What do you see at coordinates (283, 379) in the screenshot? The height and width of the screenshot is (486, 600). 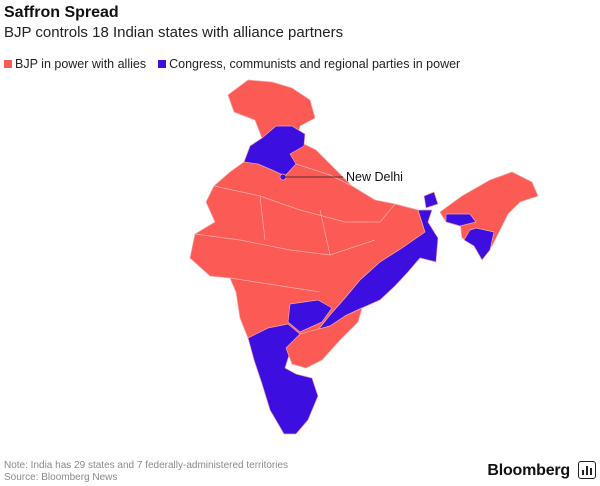 I see `region-opposition-south` at bounding box center [283, 379].